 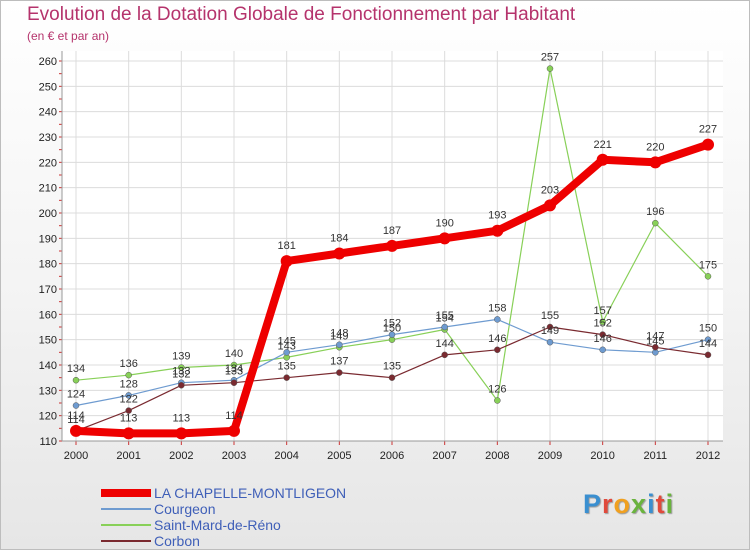 I want to click on y-tick-label: 260, so click(x=48, y=62).